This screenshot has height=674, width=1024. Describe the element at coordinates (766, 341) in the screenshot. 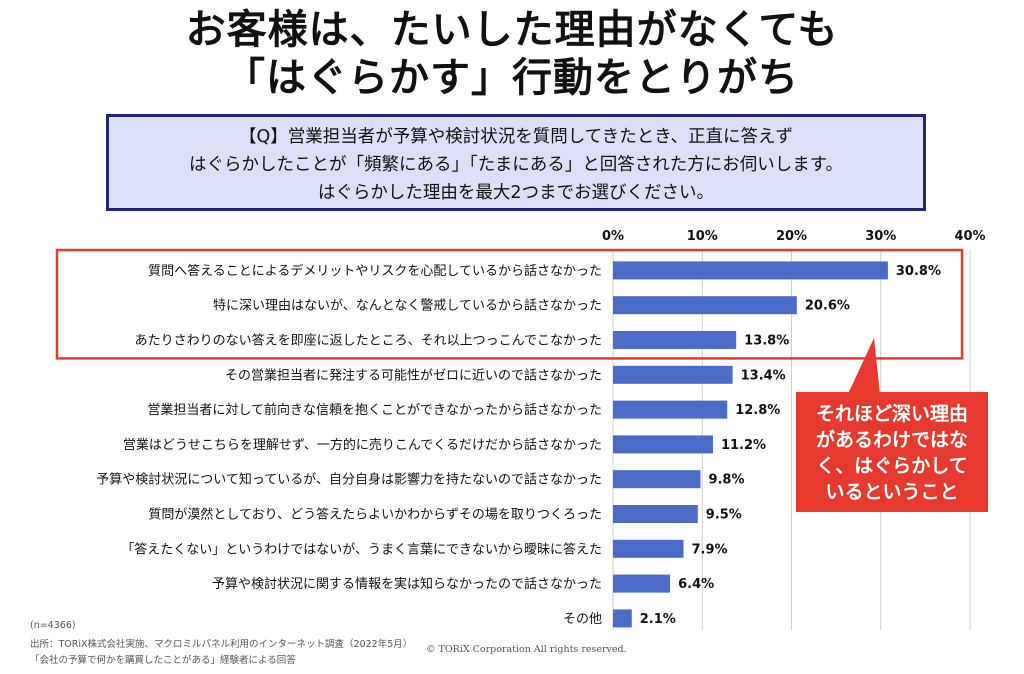

I see `value-label: 13.8%` at that location.